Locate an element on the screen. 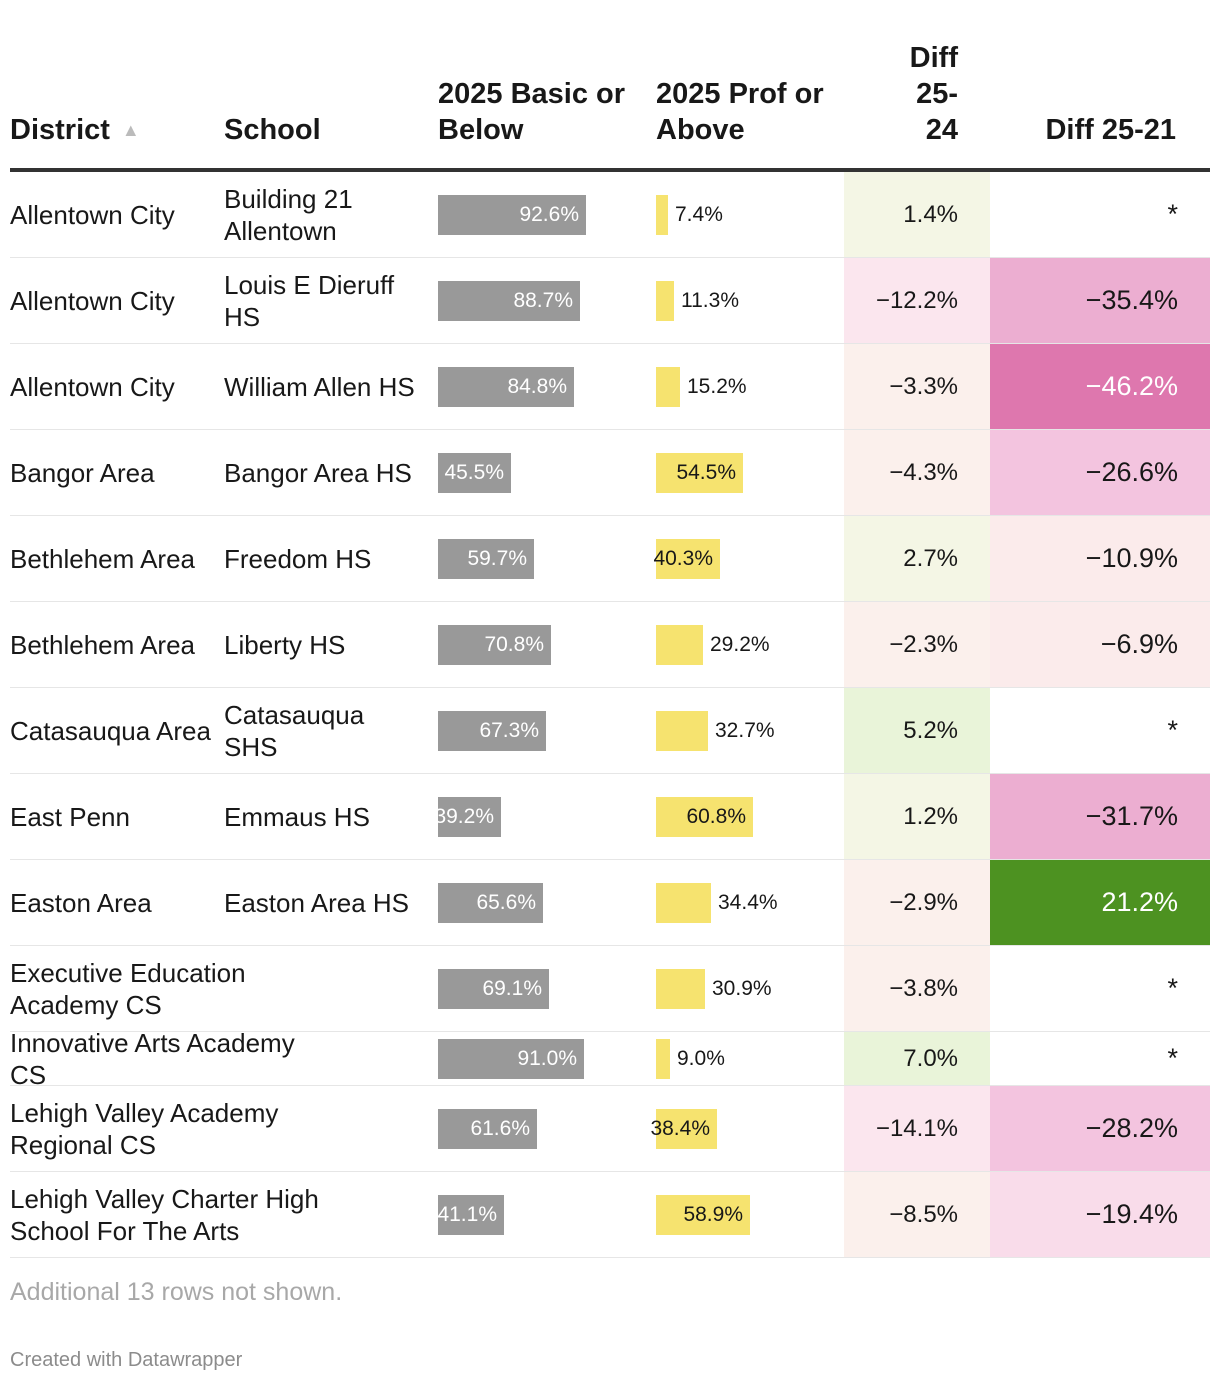 This screenshot has height=1384, width=1220. basic-or-below-cell: 45.5% is located at coordinates (474, 472).